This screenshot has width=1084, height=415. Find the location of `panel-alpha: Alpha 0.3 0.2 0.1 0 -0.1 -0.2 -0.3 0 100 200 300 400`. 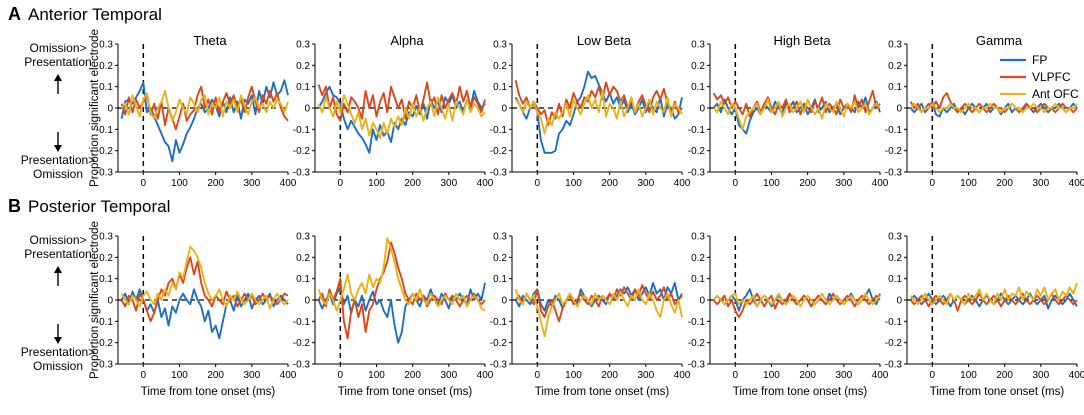

panel-alpha: Alpha 0.3 0.2 0.1 0 -0.1 -0.2 -0.3 0 100 200 300 400 is located at coordinates (393, 111).